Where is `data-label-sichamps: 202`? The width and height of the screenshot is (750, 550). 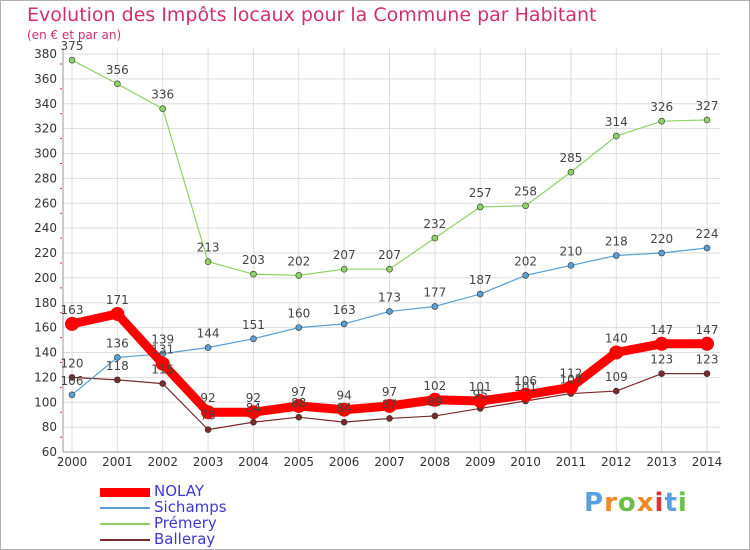 data-label-sichamps: 202 is located at coordinates (525, 261).